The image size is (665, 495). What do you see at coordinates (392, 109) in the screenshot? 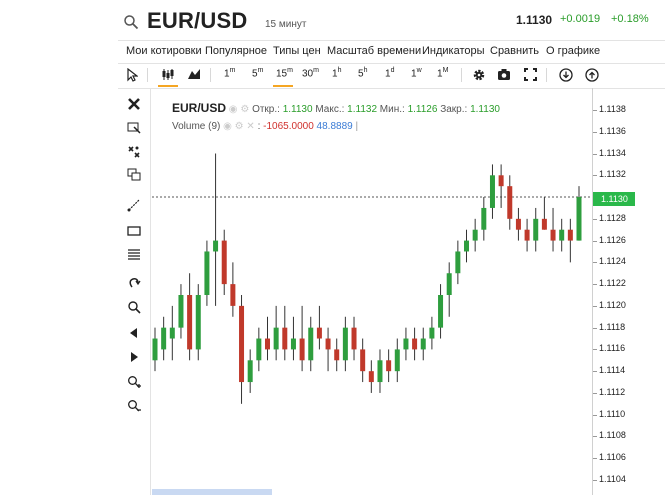
I see `low-label: Мин.:` at bounding box center [392, 109].